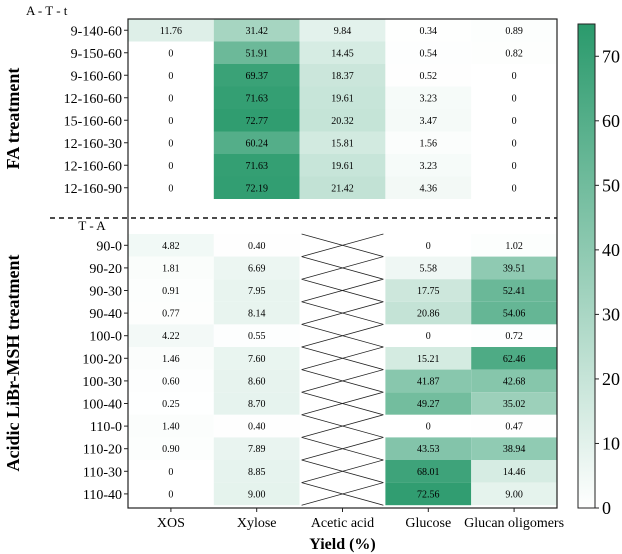  What do you see at coordinates (102, 382) in the screenshot?
I see `row-label: 100-30` at bounding box center [102, 382].